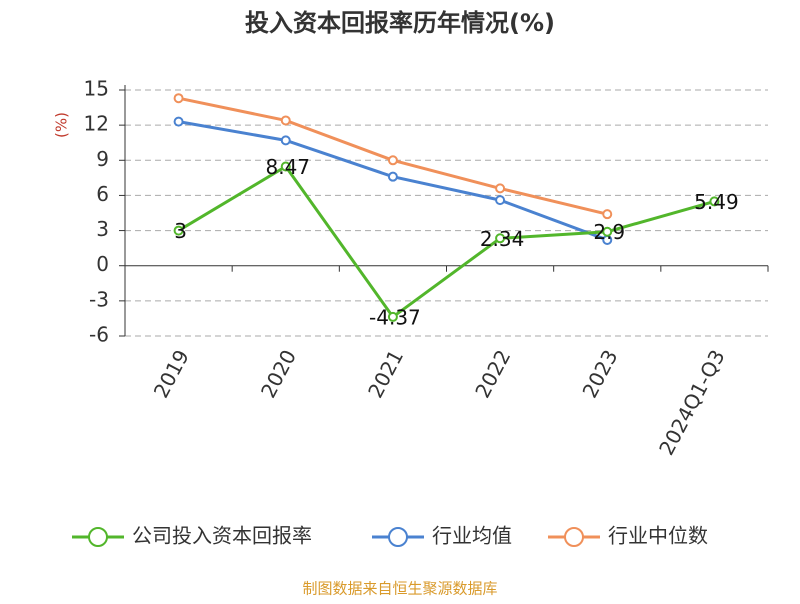 The image size is (800, 604). What do you see at coordinates (96, 89) in the screenshot?
I see `y-tick-label: 15` at bounding box center [96, 89].